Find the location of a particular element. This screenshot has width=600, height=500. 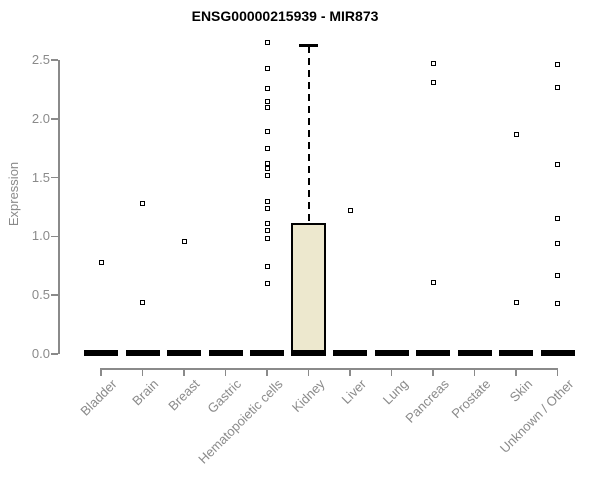

x-category-label: Breast is located at coordinates (184, 395).